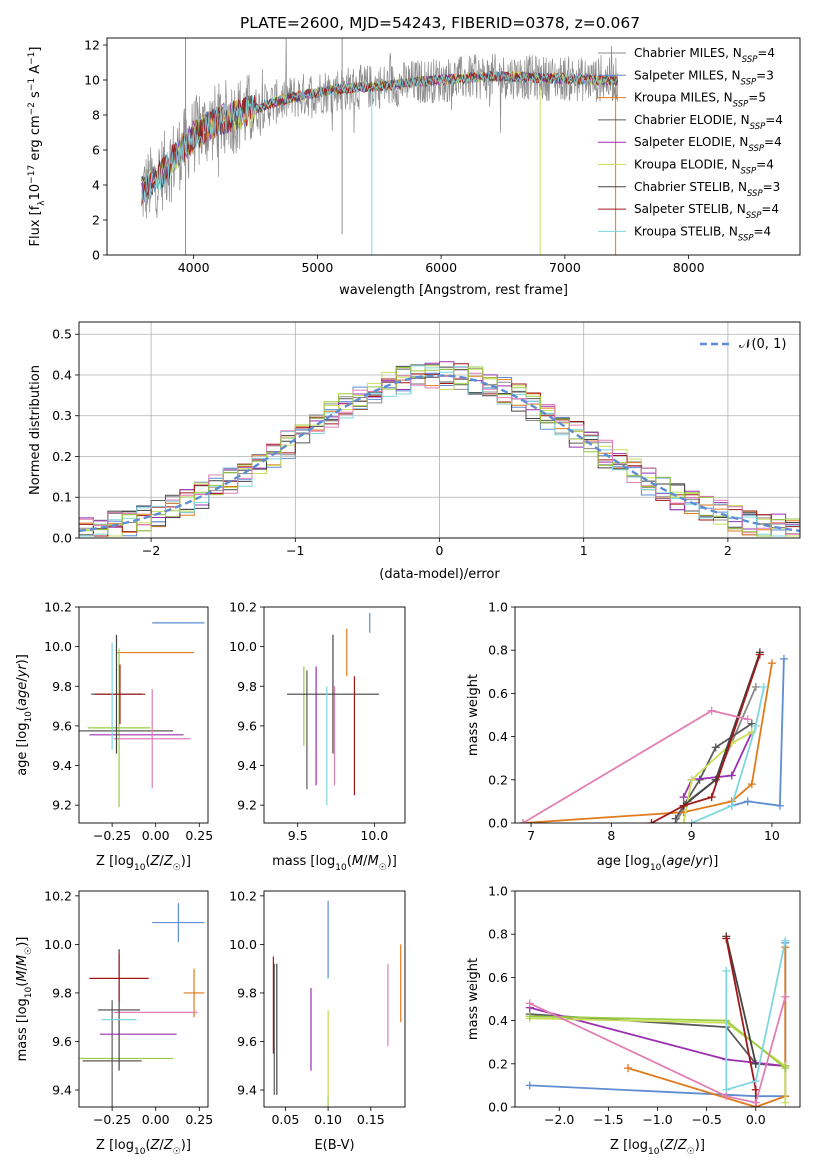  I want to click on x-axis-label: mass [log10(M/M☉)], so click(334, 863).